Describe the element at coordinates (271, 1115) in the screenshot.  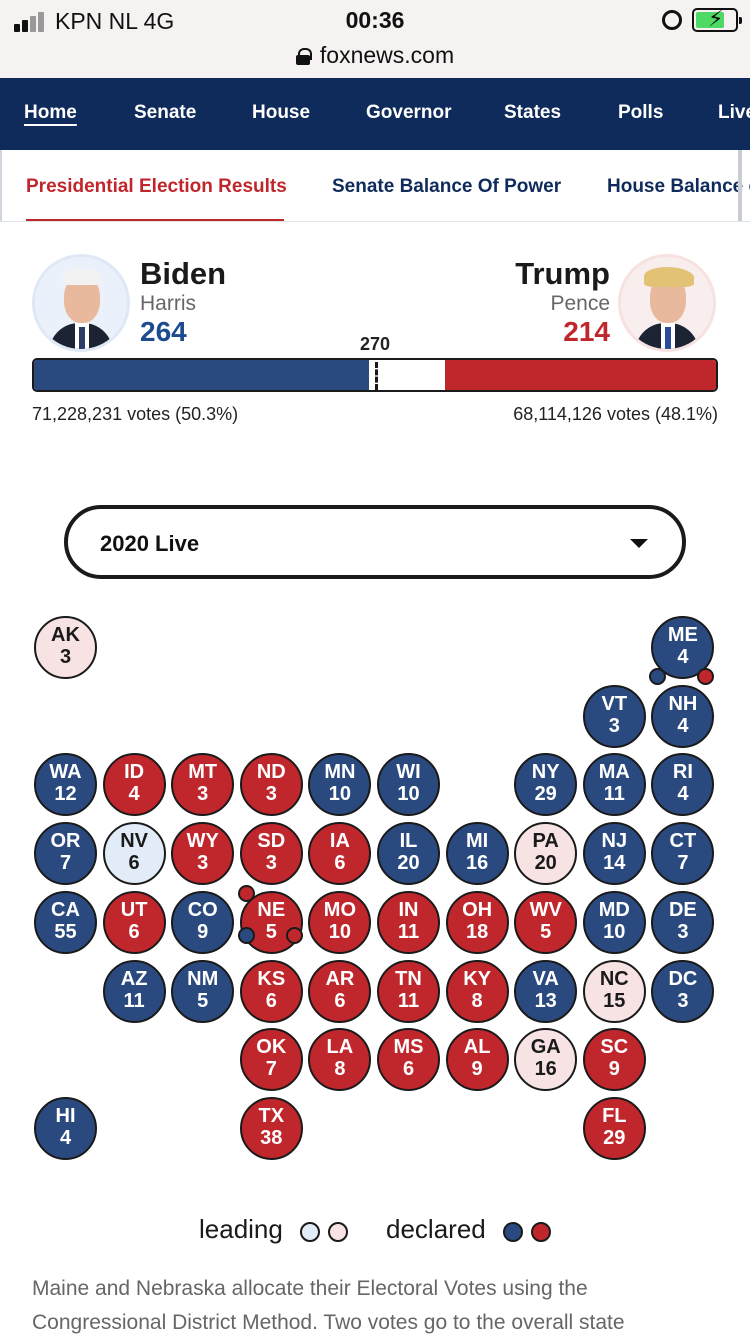
I see `state-abbr: TX` at that location.